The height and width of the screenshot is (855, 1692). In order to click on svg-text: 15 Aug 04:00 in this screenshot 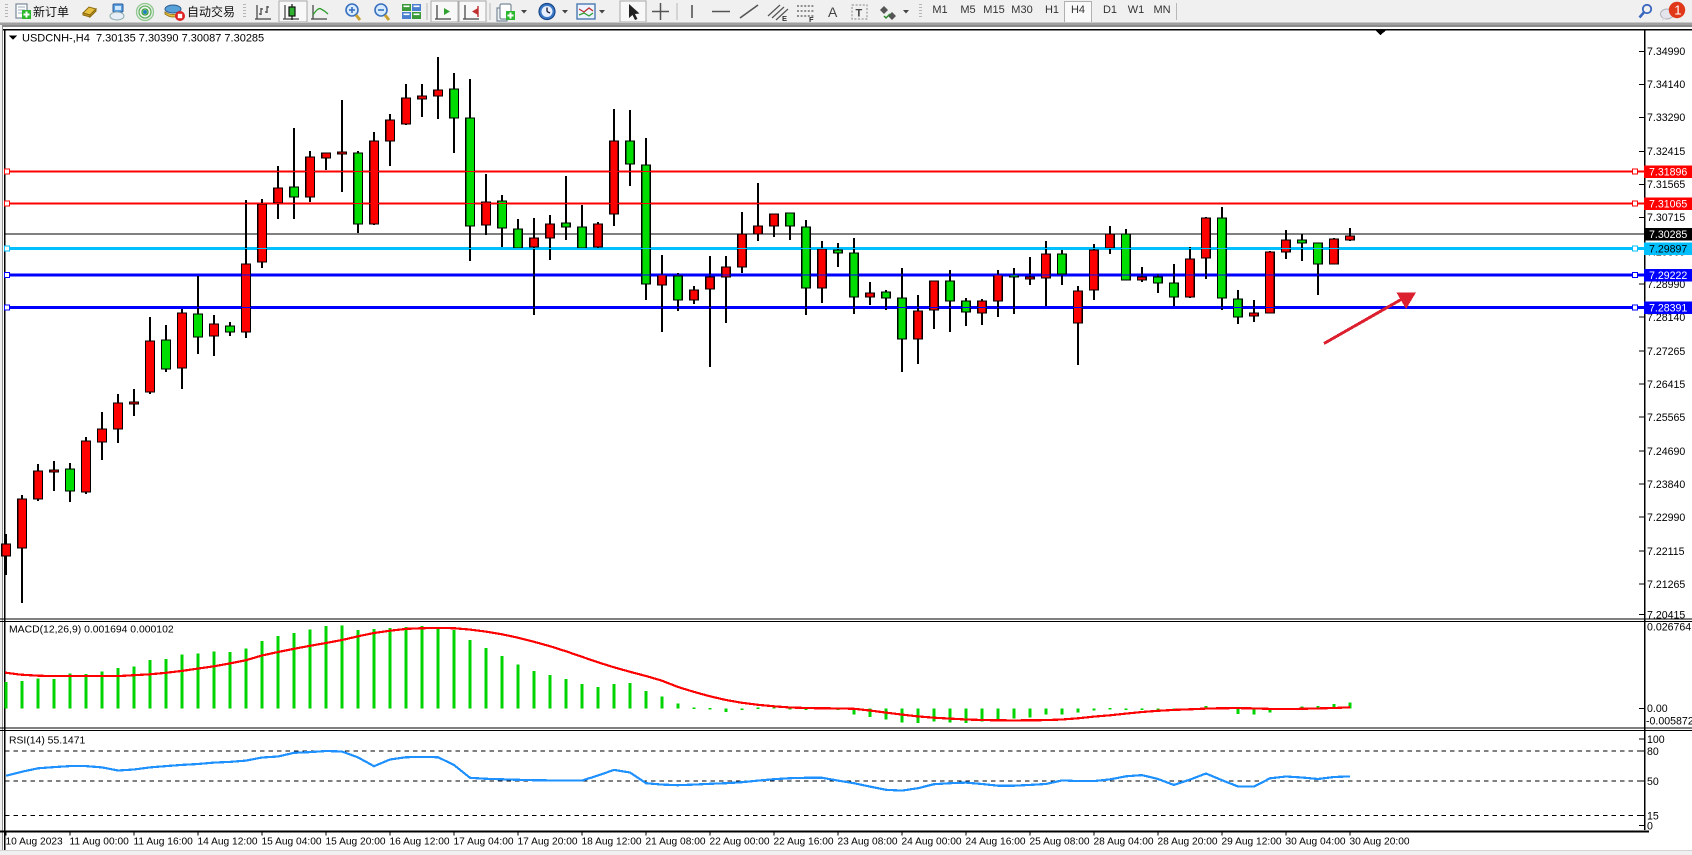, I will do `click(292, 841)`.